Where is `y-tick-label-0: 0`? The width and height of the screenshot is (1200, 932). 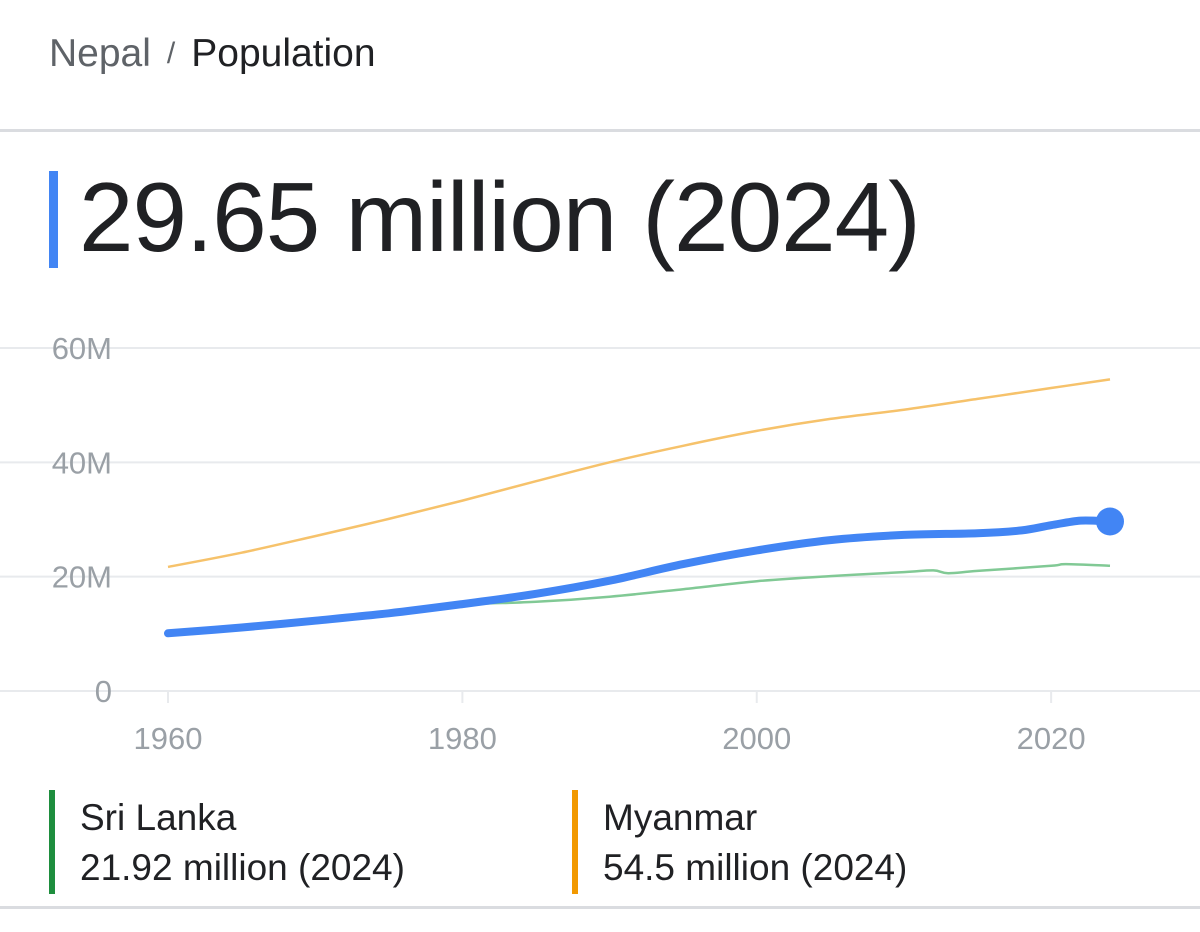
y-tick-label-0: 0 is located at coordinates (103, 691).